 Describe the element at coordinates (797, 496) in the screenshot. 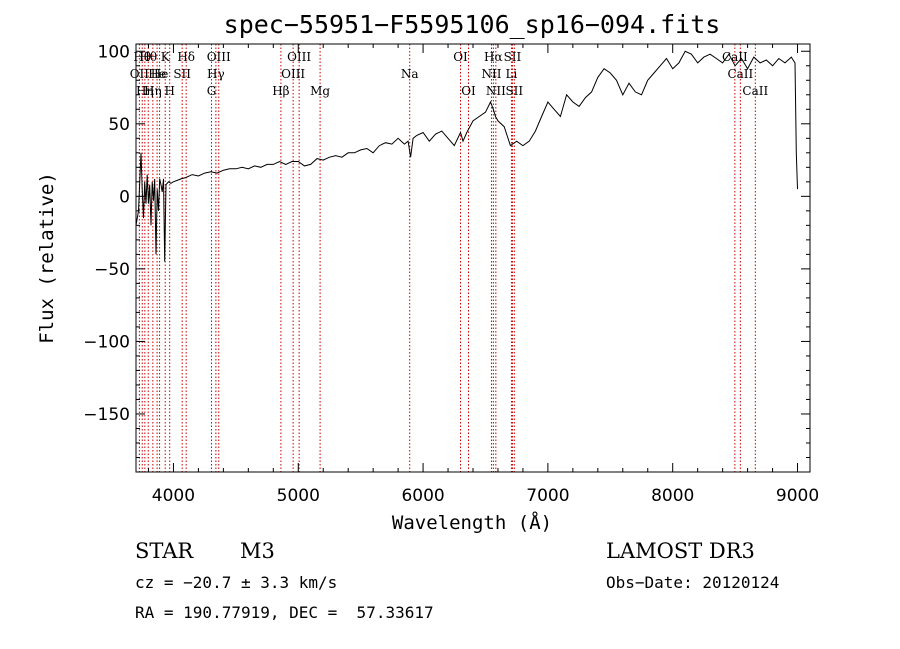

I see `x-tick-label-5: 9000` at that location.